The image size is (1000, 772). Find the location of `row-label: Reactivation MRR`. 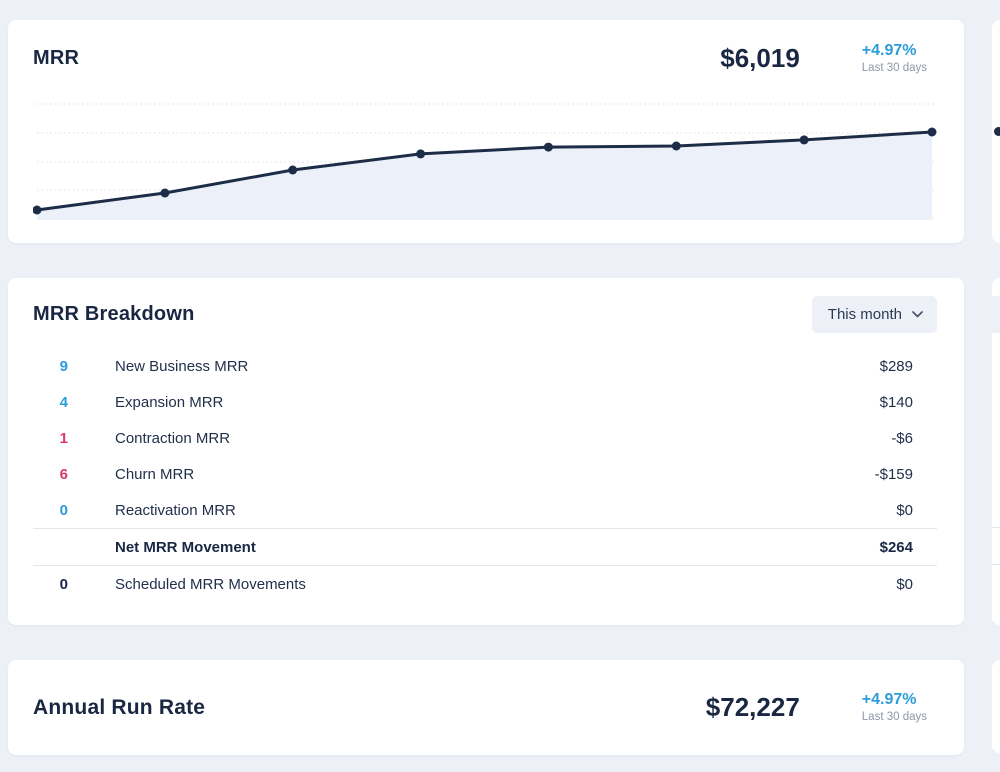

row-label: Reactivation MRR is located at coordinates (175, 510).